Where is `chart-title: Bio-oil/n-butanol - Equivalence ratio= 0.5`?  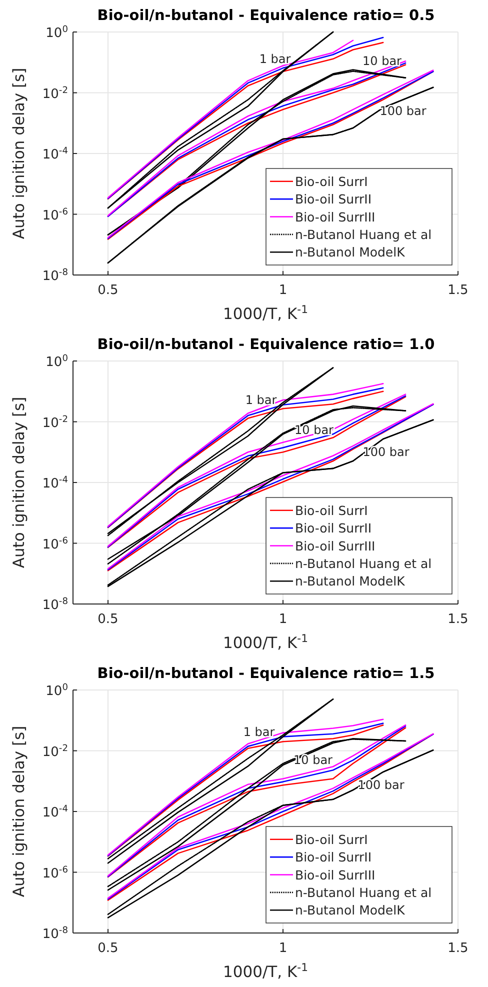
chart-title: Bio-oil/n-butanol - Equivalence ratio= 0.5 is located at coordinates (266, 16).